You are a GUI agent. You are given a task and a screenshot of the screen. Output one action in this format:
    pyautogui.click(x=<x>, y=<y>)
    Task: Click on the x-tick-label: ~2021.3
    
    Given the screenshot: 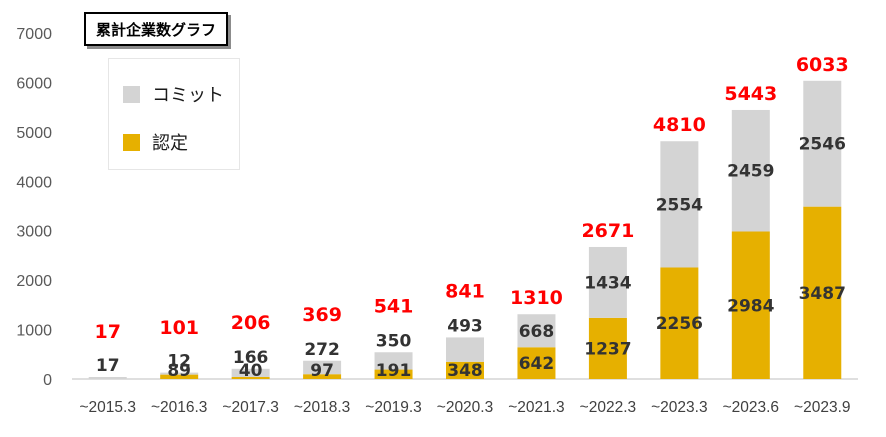 What is the action you would take?
    pyautogui.click(x=536, y=407)
    